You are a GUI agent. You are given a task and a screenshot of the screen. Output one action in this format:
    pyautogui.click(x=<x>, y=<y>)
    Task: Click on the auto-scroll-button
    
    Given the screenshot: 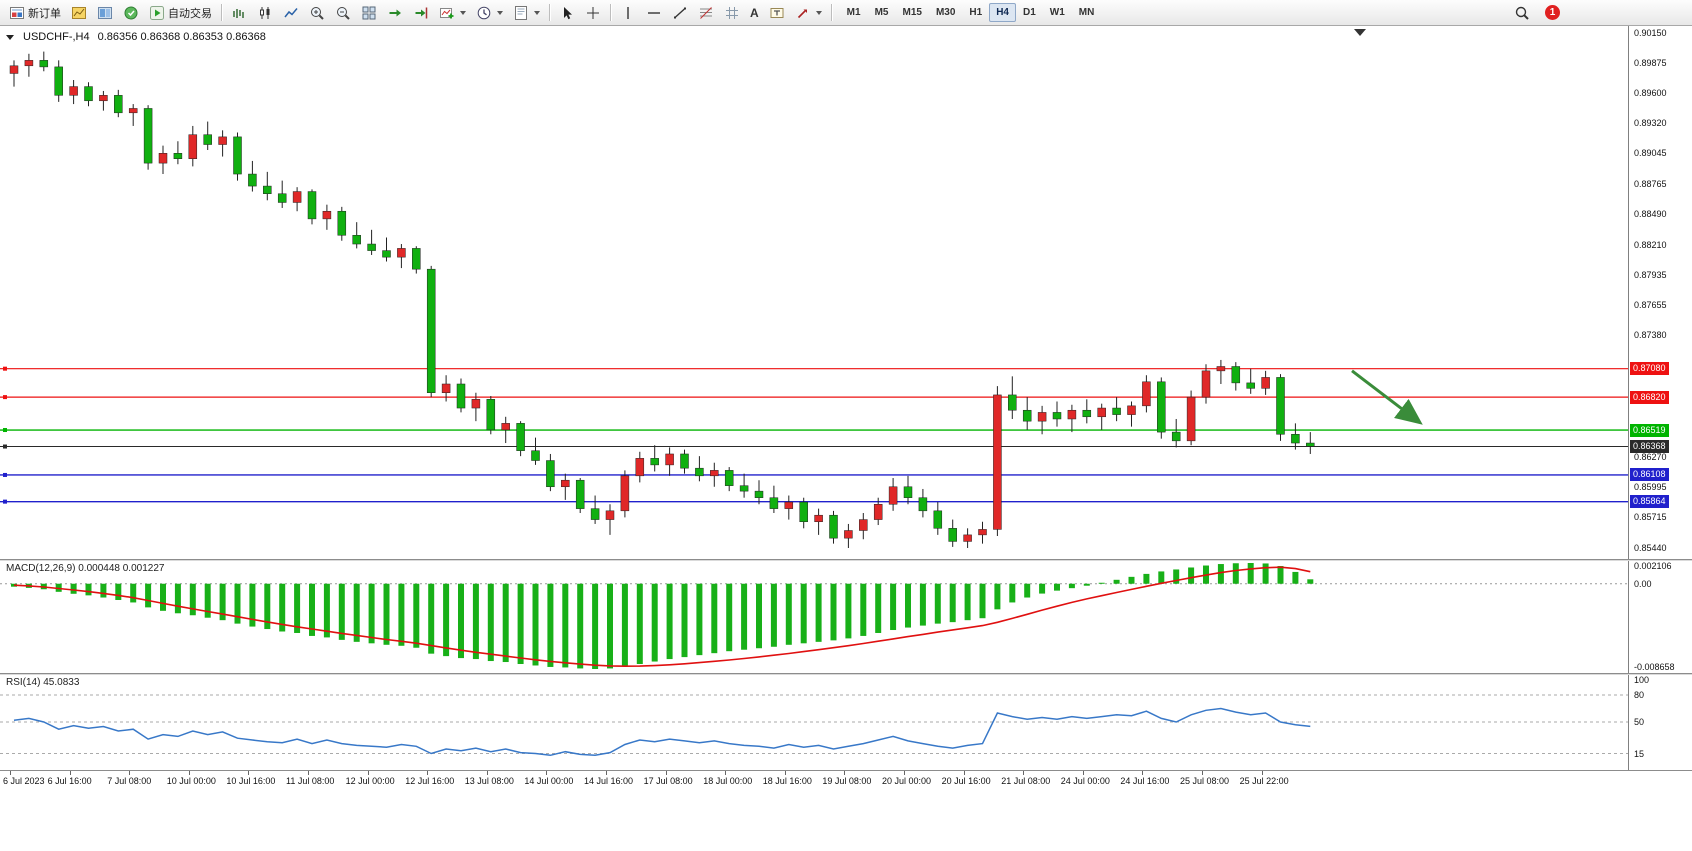 What is the action you would take?
    pyautogui.click(x=395, y=12)
    